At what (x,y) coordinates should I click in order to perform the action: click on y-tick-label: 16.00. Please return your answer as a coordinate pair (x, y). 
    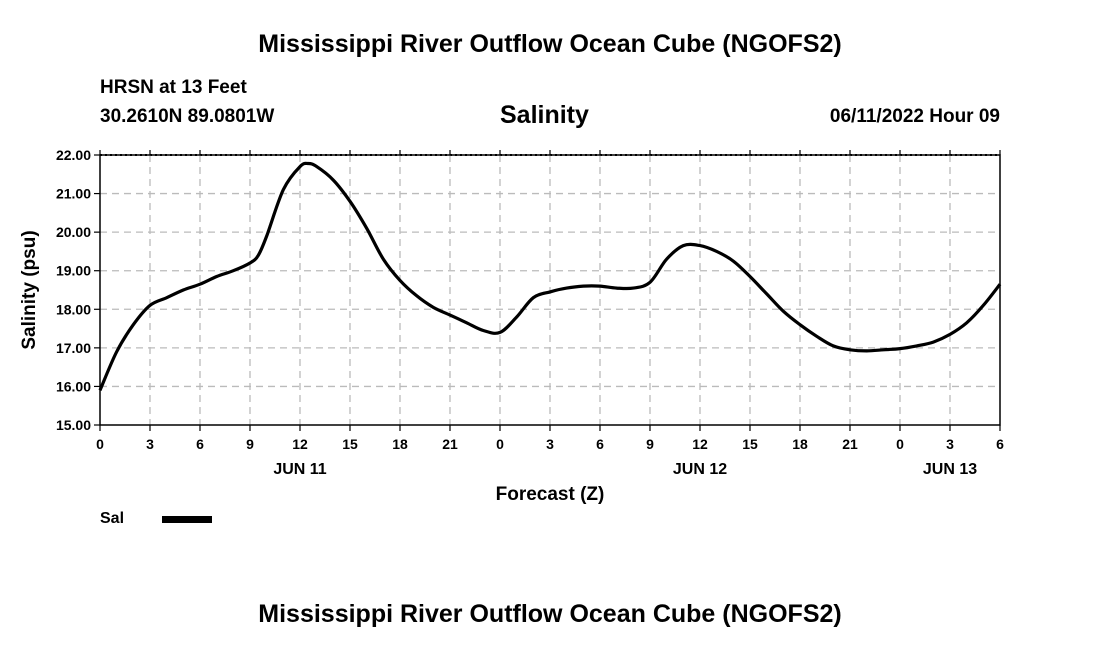
    Looking at the image, I should click on (73, 386).